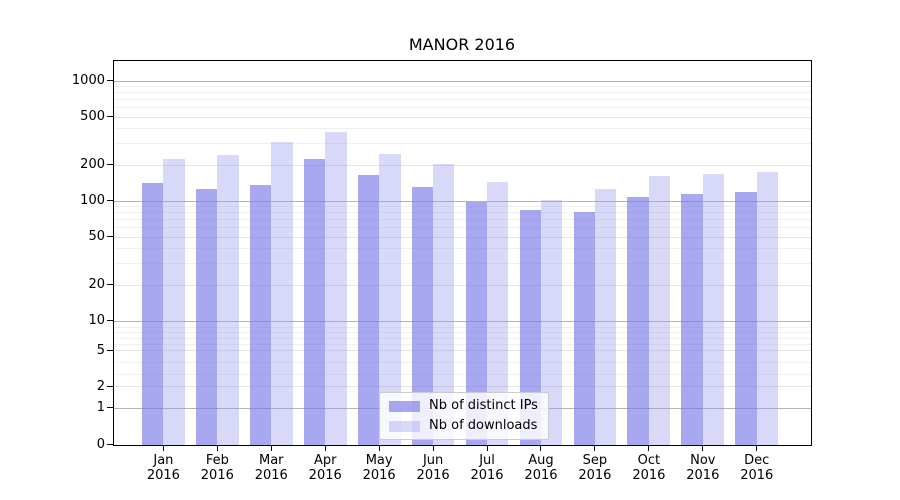 Image resolution: width=900 pixels, height=500 pixels. I want to click on y-tick-label-0: 0, so click(100, 445).